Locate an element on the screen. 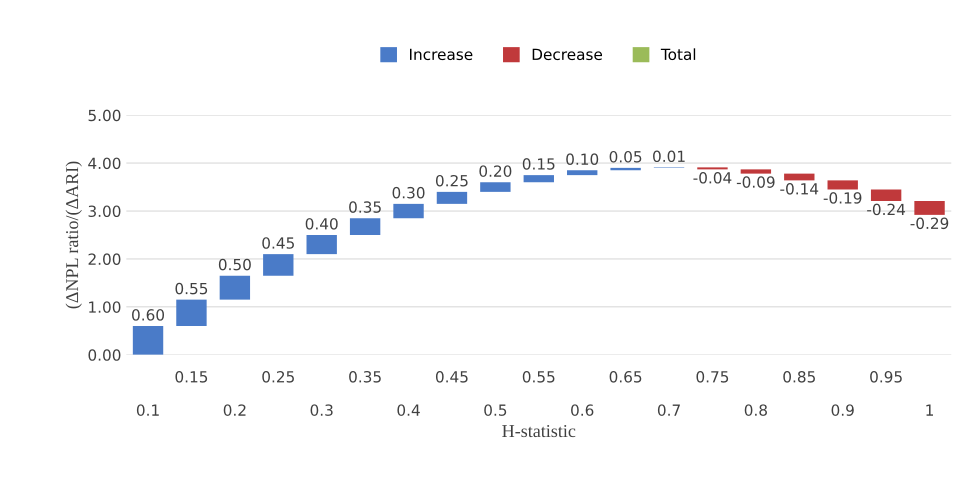  y-tick-label: 1.00 is located at coordinates (104, 307).